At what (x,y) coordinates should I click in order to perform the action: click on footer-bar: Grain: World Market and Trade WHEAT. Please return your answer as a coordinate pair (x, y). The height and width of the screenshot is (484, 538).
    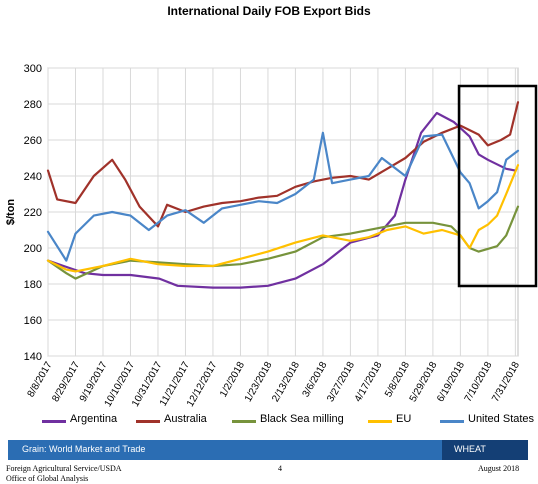
    Looking at the image, I should click on (268, 450).